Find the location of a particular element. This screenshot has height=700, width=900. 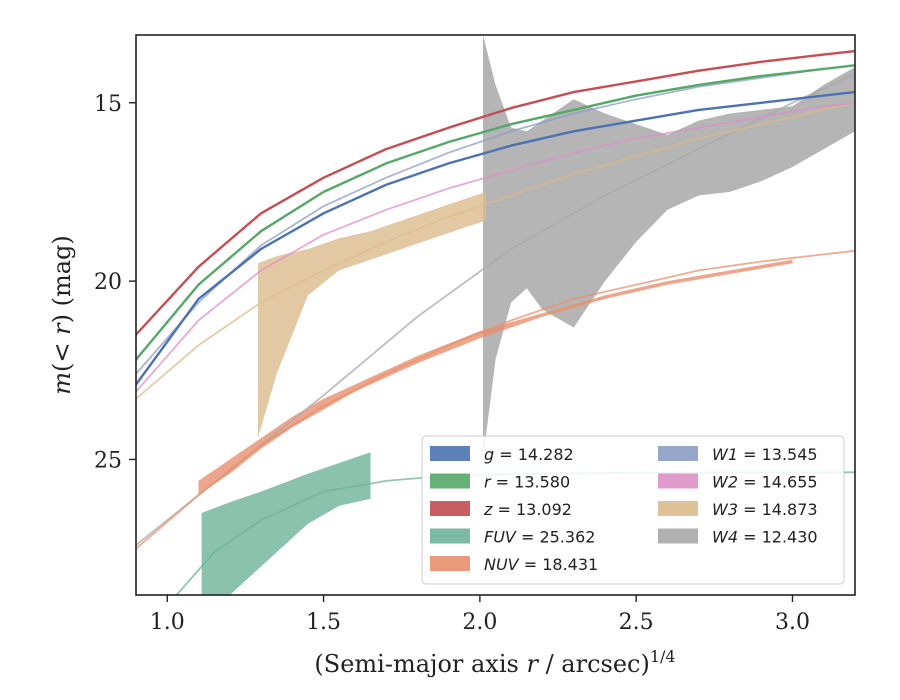

legend-label-nuv: NUV = 18.431 is located at coordinates (541, 564).